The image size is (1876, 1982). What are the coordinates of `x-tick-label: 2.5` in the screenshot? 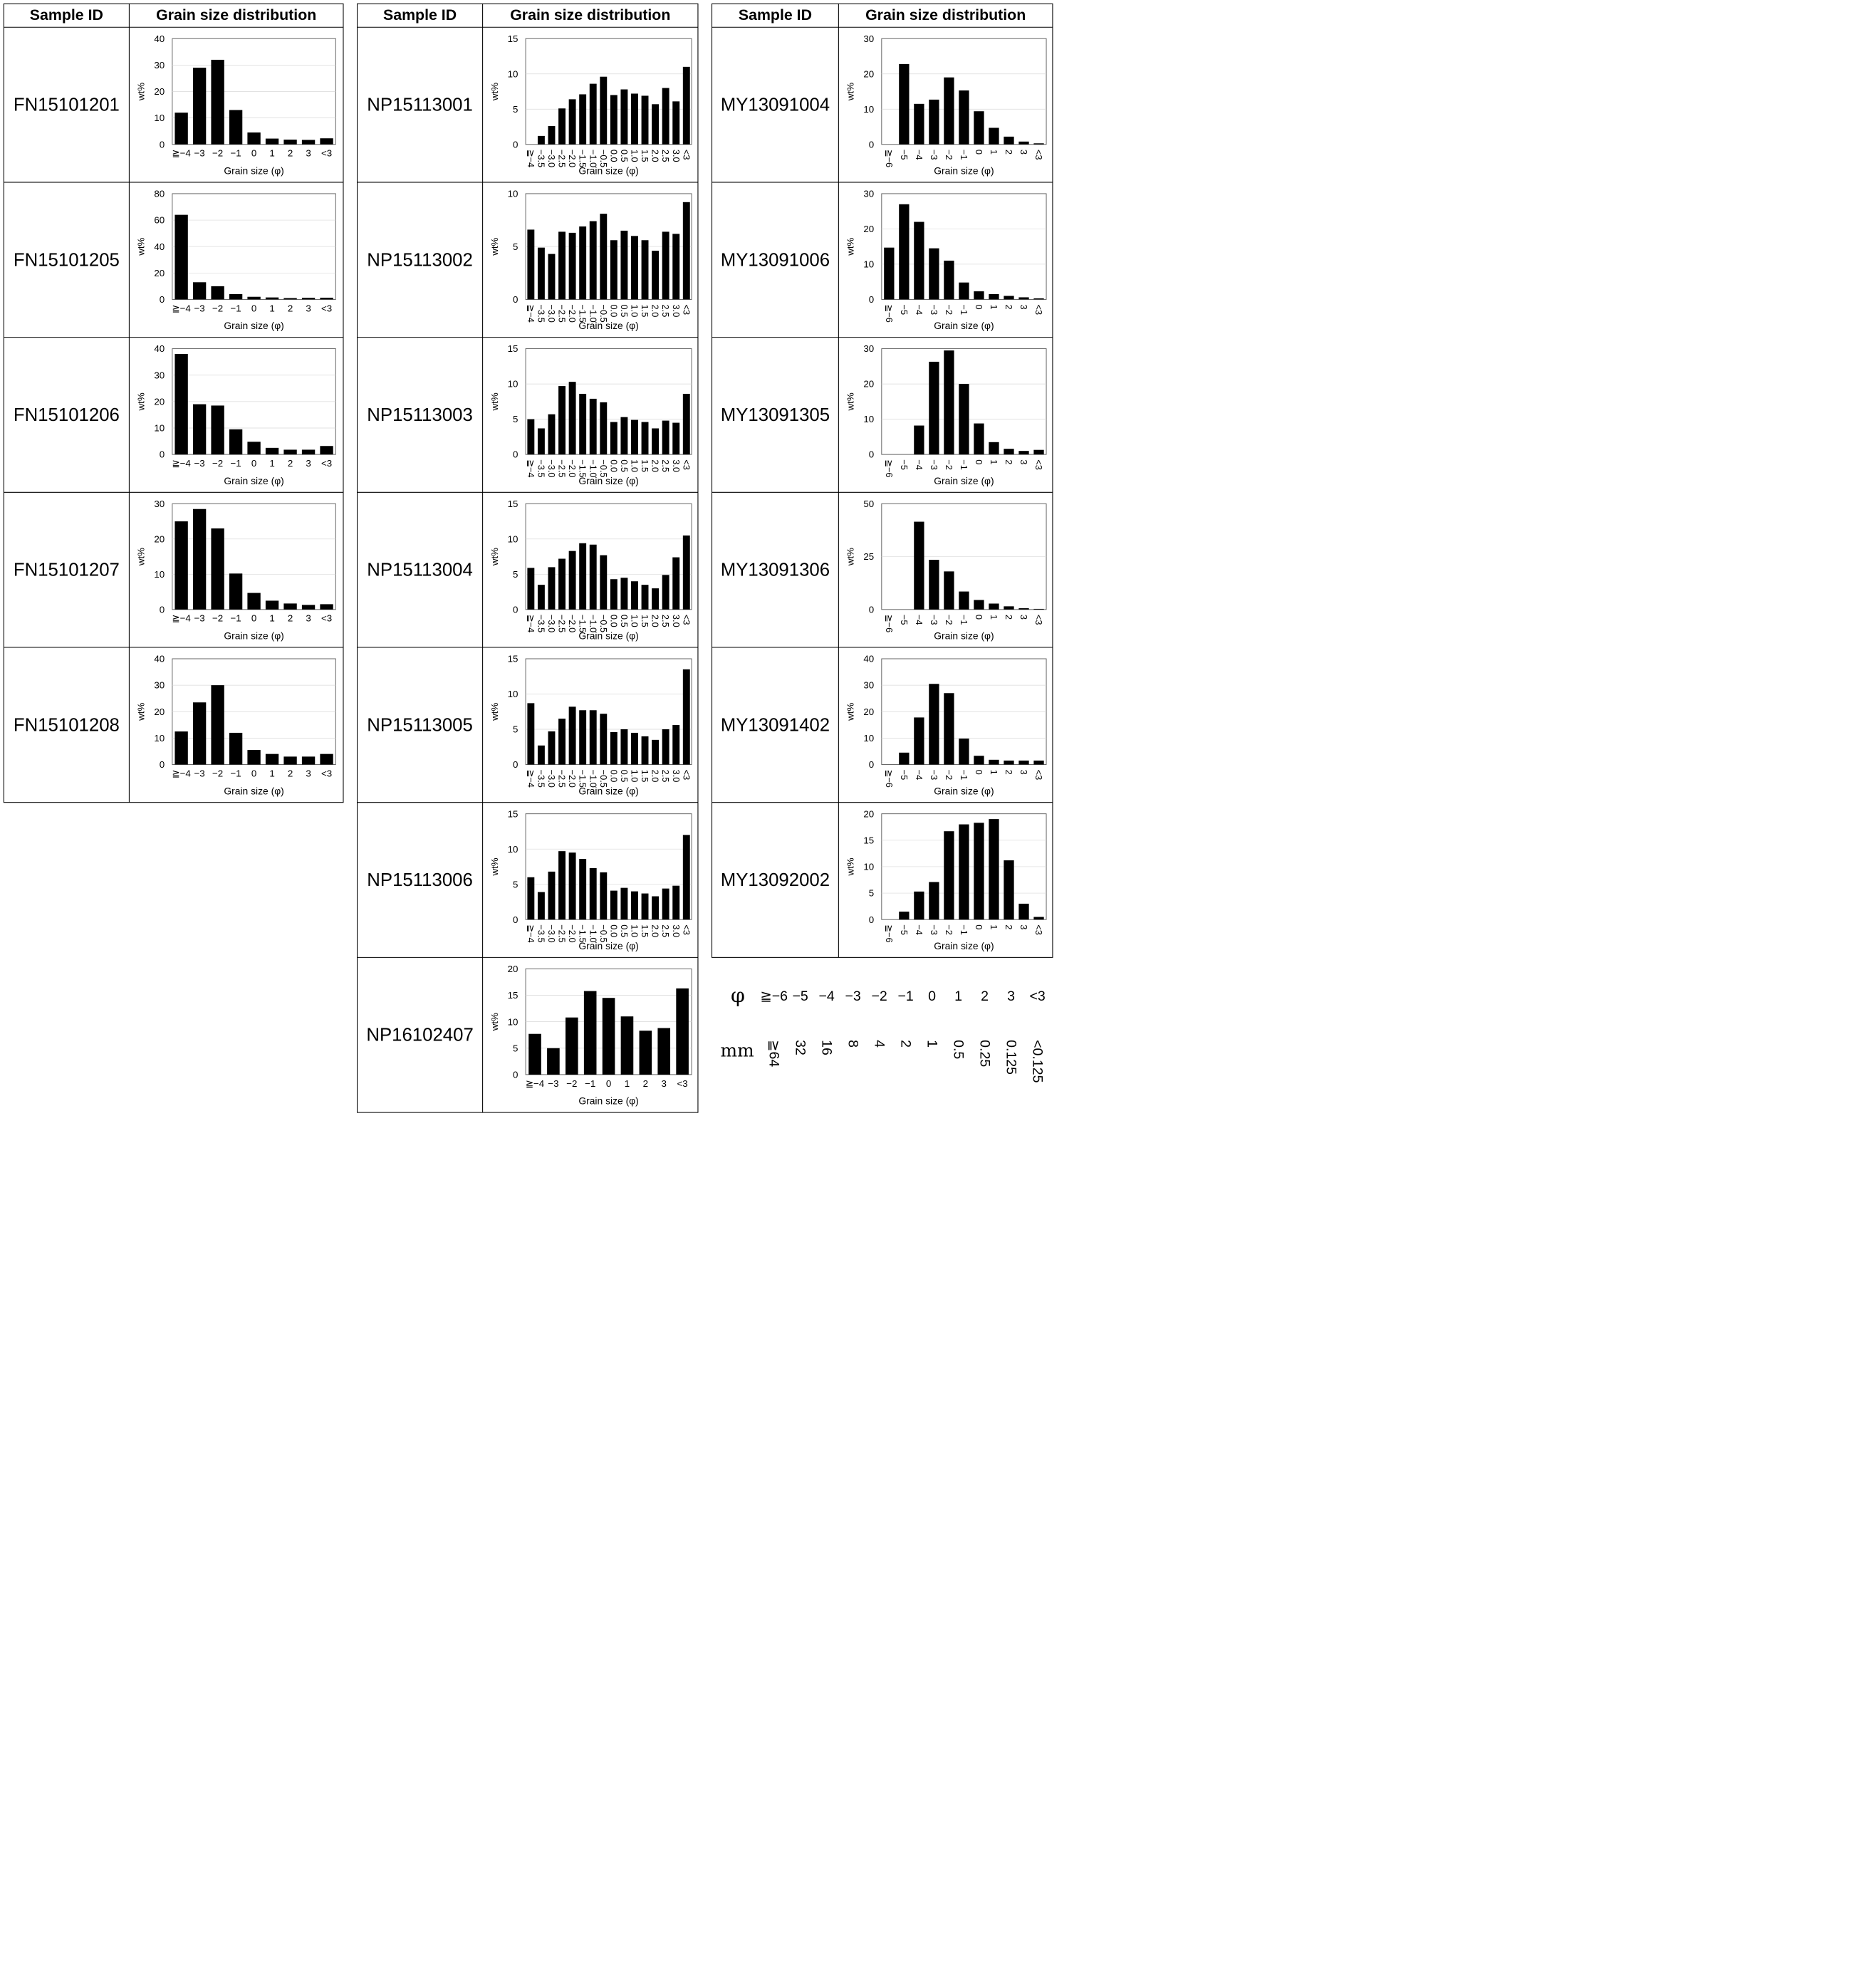 It's located at (665, 776).